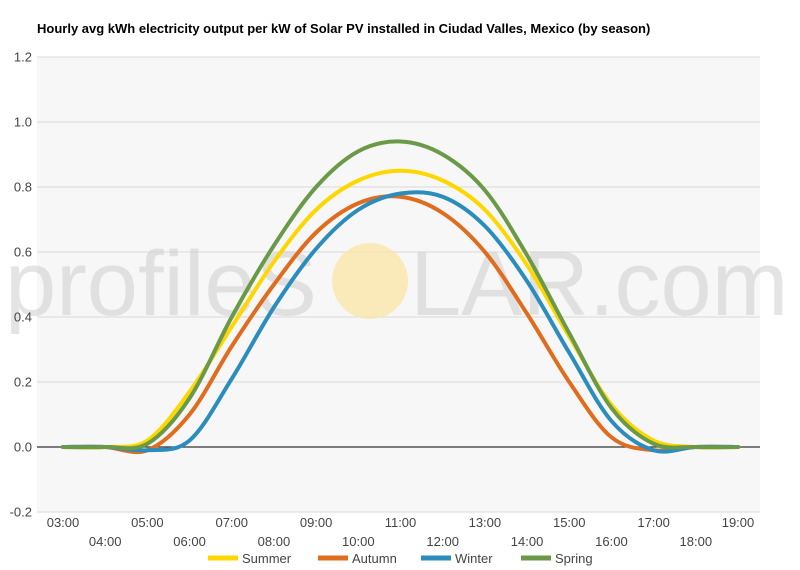  I want to click on y-tick-label: 1.0, so click(23, 122).